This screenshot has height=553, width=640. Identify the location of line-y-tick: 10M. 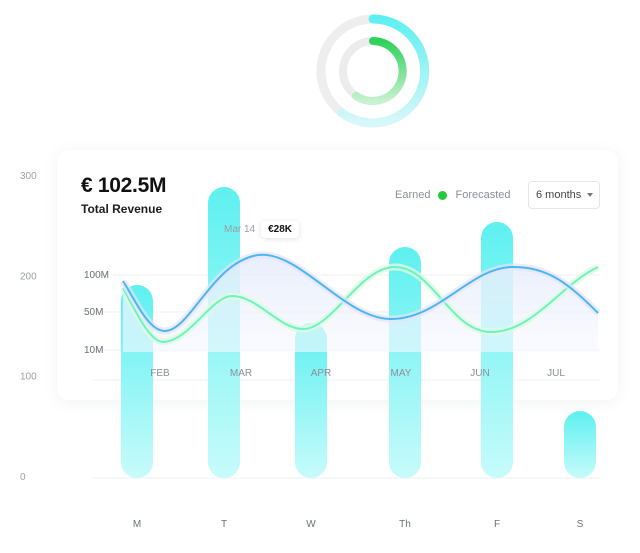
(93, 350).